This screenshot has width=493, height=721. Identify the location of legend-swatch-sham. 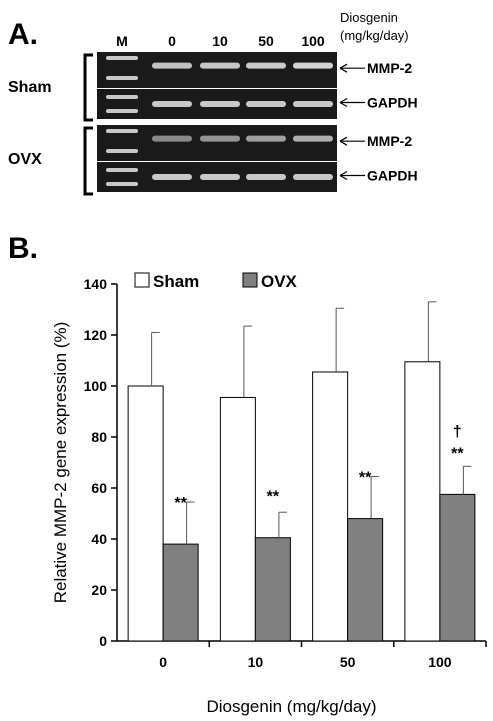
(142, 280).